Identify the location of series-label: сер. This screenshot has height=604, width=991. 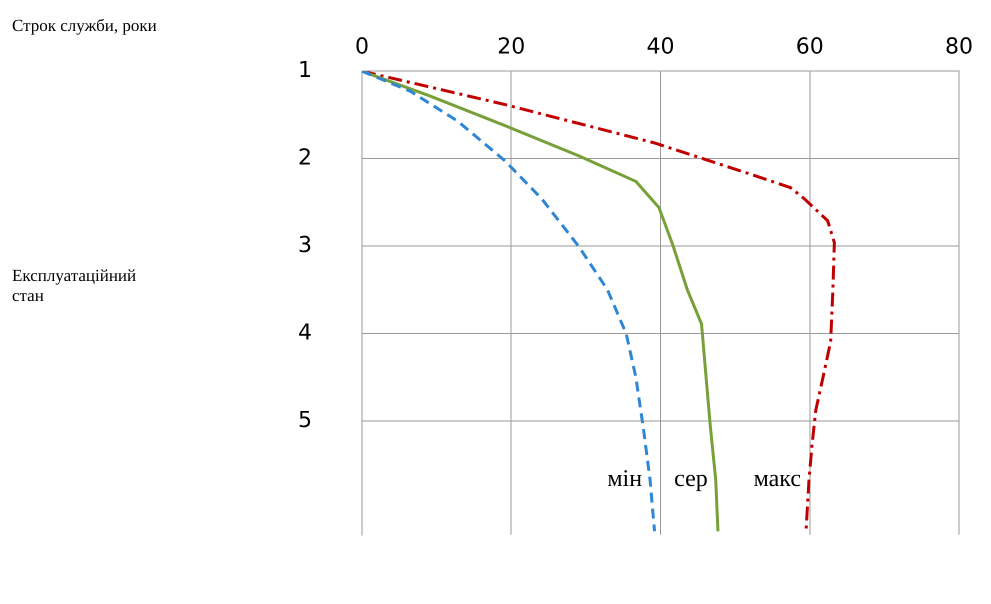
(691, 479).